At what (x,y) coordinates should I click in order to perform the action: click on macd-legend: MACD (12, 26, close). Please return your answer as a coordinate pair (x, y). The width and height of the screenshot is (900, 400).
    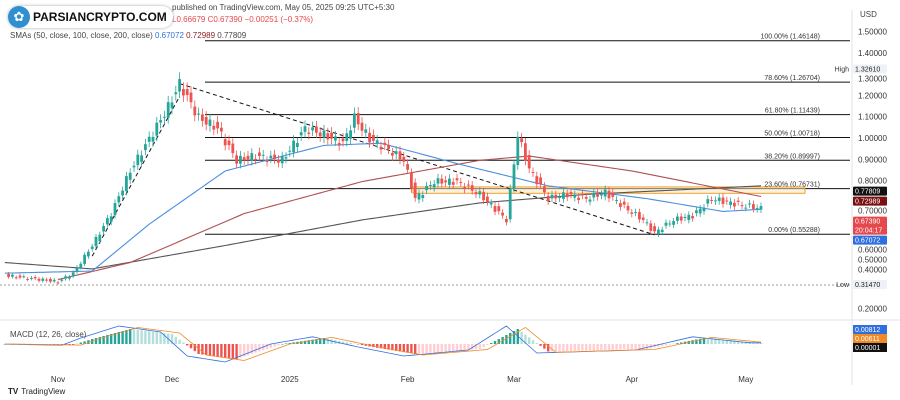
    Looking at the image, I should click on (48, 334).